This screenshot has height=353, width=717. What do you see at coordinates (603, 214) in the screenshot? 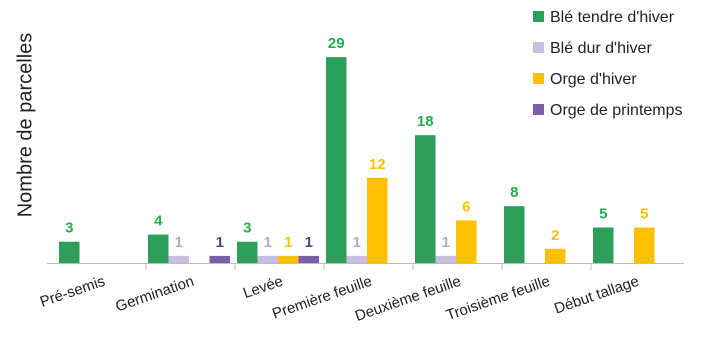
I see `data-label-ble-tendre-d-hiver-debut-tallage: 5` at bounding box center [603, 214].